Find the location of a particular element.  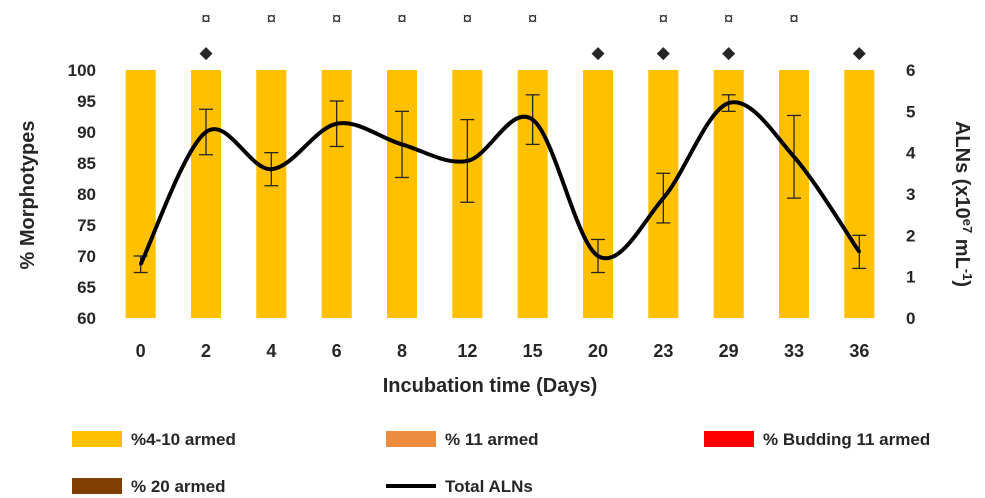

legend-label-total-alns: Total ALNs is located at coordinates (489, 486).